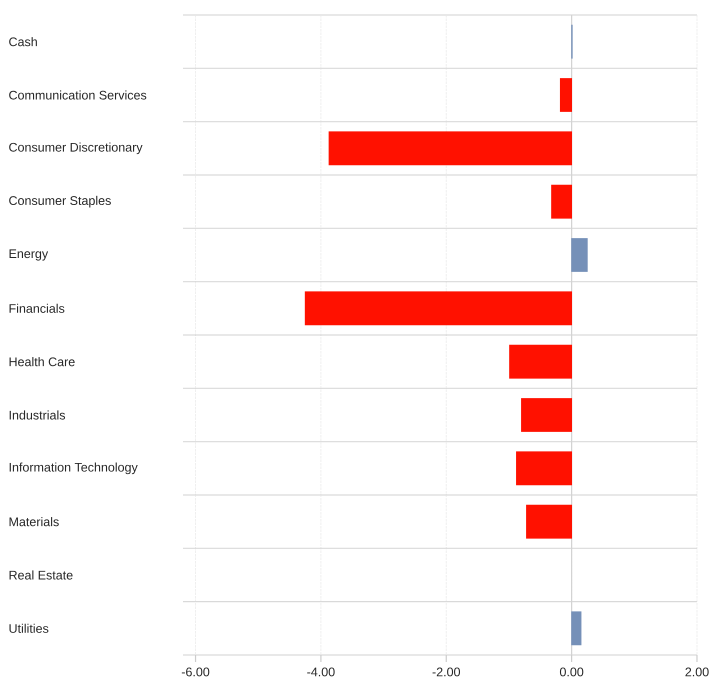  What do you see at coordinates (74, 468) in the screenshot?
I see `y-tick-label: Information Technology` at bounding box center [74, 468].